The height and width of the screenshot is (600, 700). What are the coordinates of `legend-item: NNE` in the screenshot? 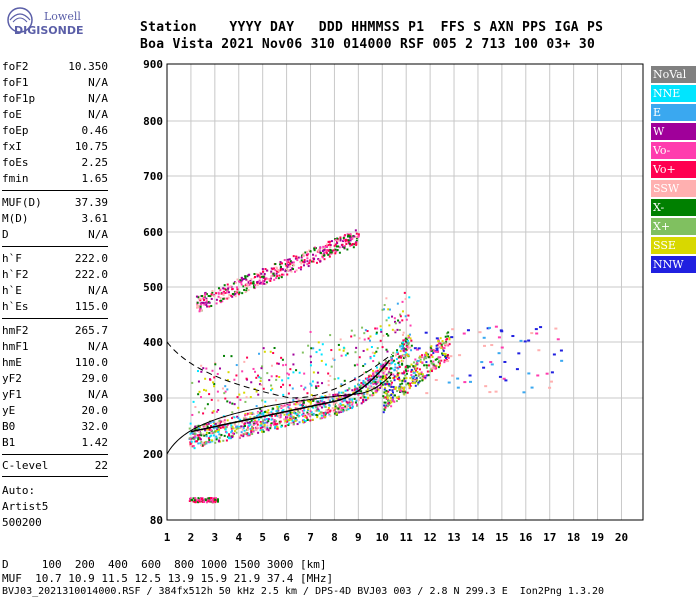 It's located at (673, 93).